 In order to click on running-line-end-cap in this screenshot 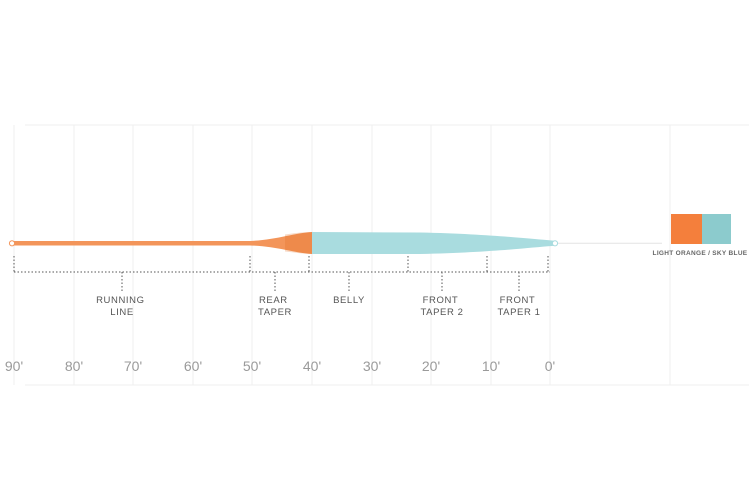, I will do `click(12, 243)`.